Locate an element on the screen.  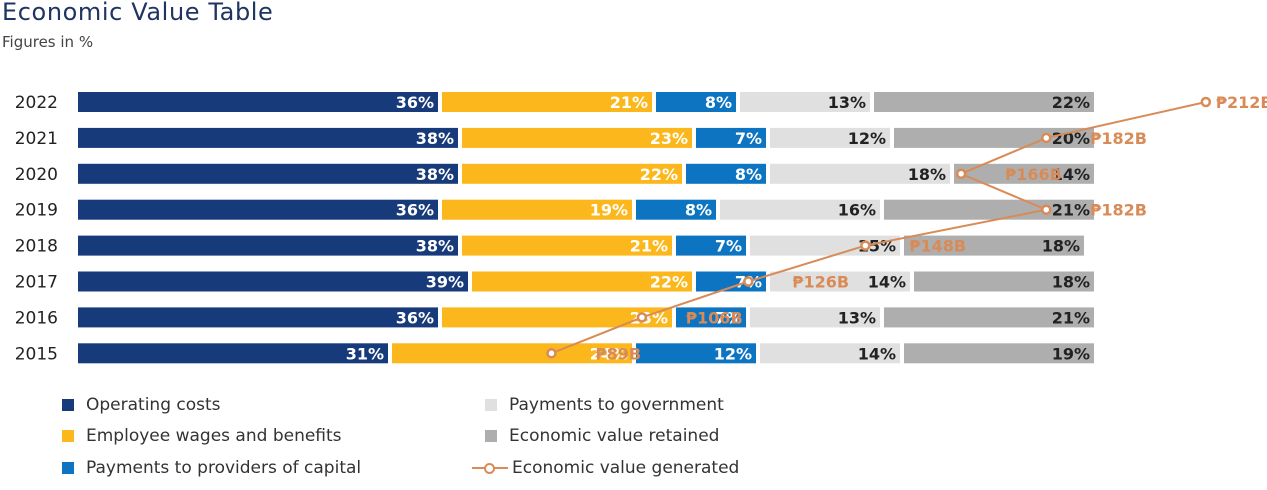
legend-swatch-economic-value-generated is located at coordinates (490, 468).